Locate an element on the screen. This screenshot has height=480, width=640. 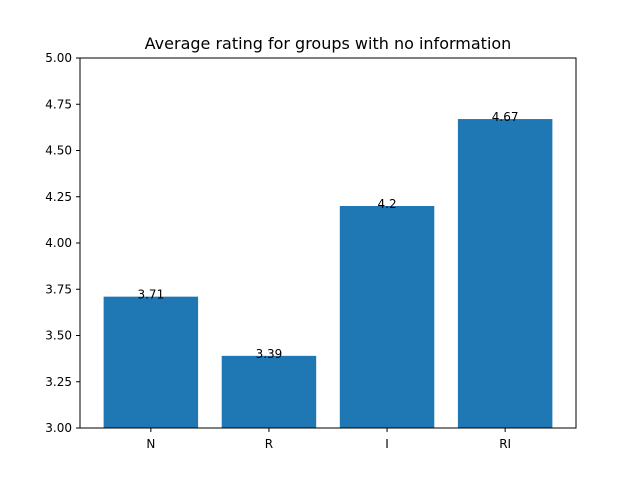
x-tick-label-n: N is located at coordinates (150, 444).